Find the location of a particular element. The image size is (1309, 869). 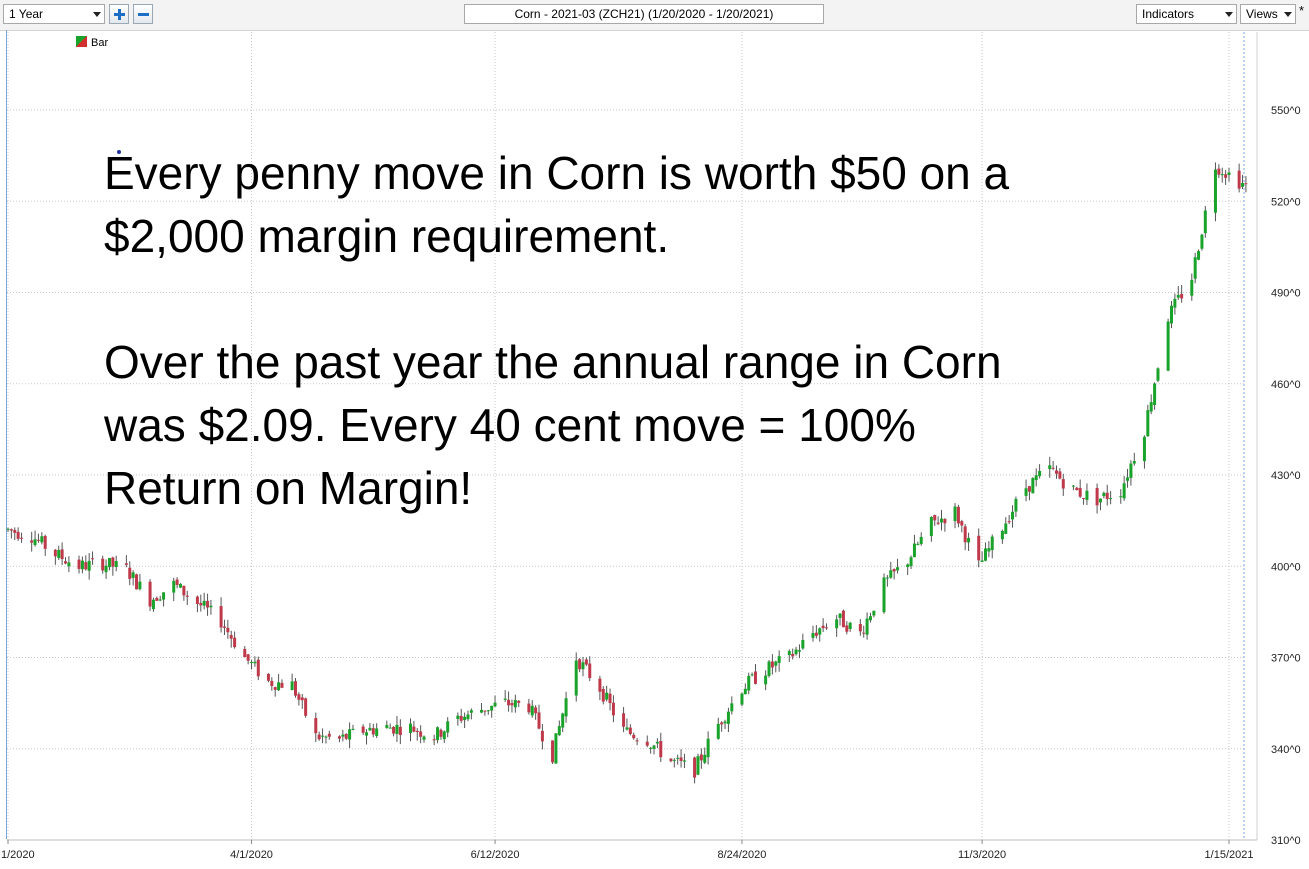

price-tick-label: 340^0 is located at coordinates (1286, 750).